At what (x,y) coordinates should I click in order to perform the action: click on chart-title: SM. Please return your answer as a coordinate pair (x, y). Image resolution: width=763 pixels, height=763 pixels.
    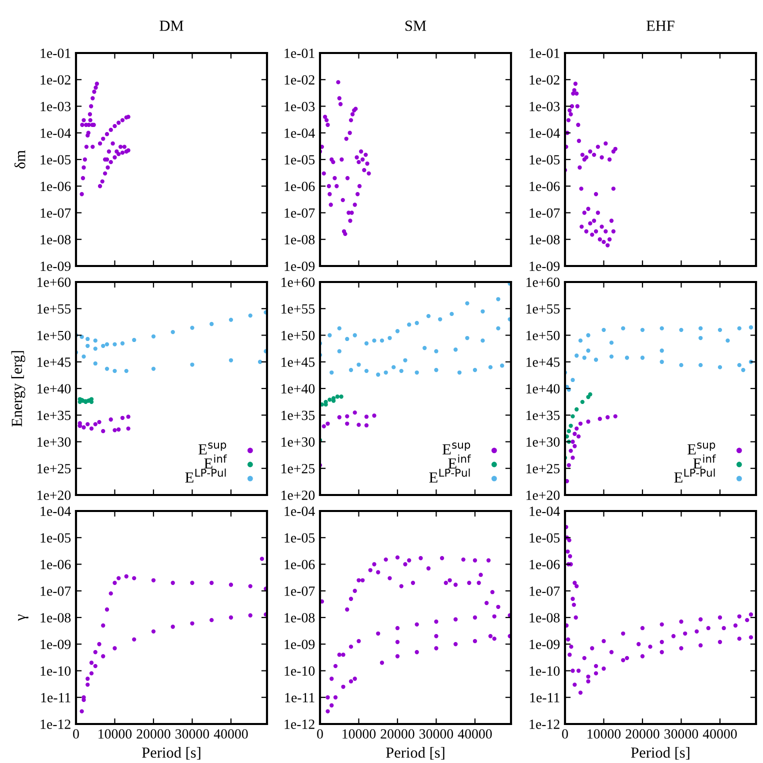
    Looking at the image, I should click on (415, 25).